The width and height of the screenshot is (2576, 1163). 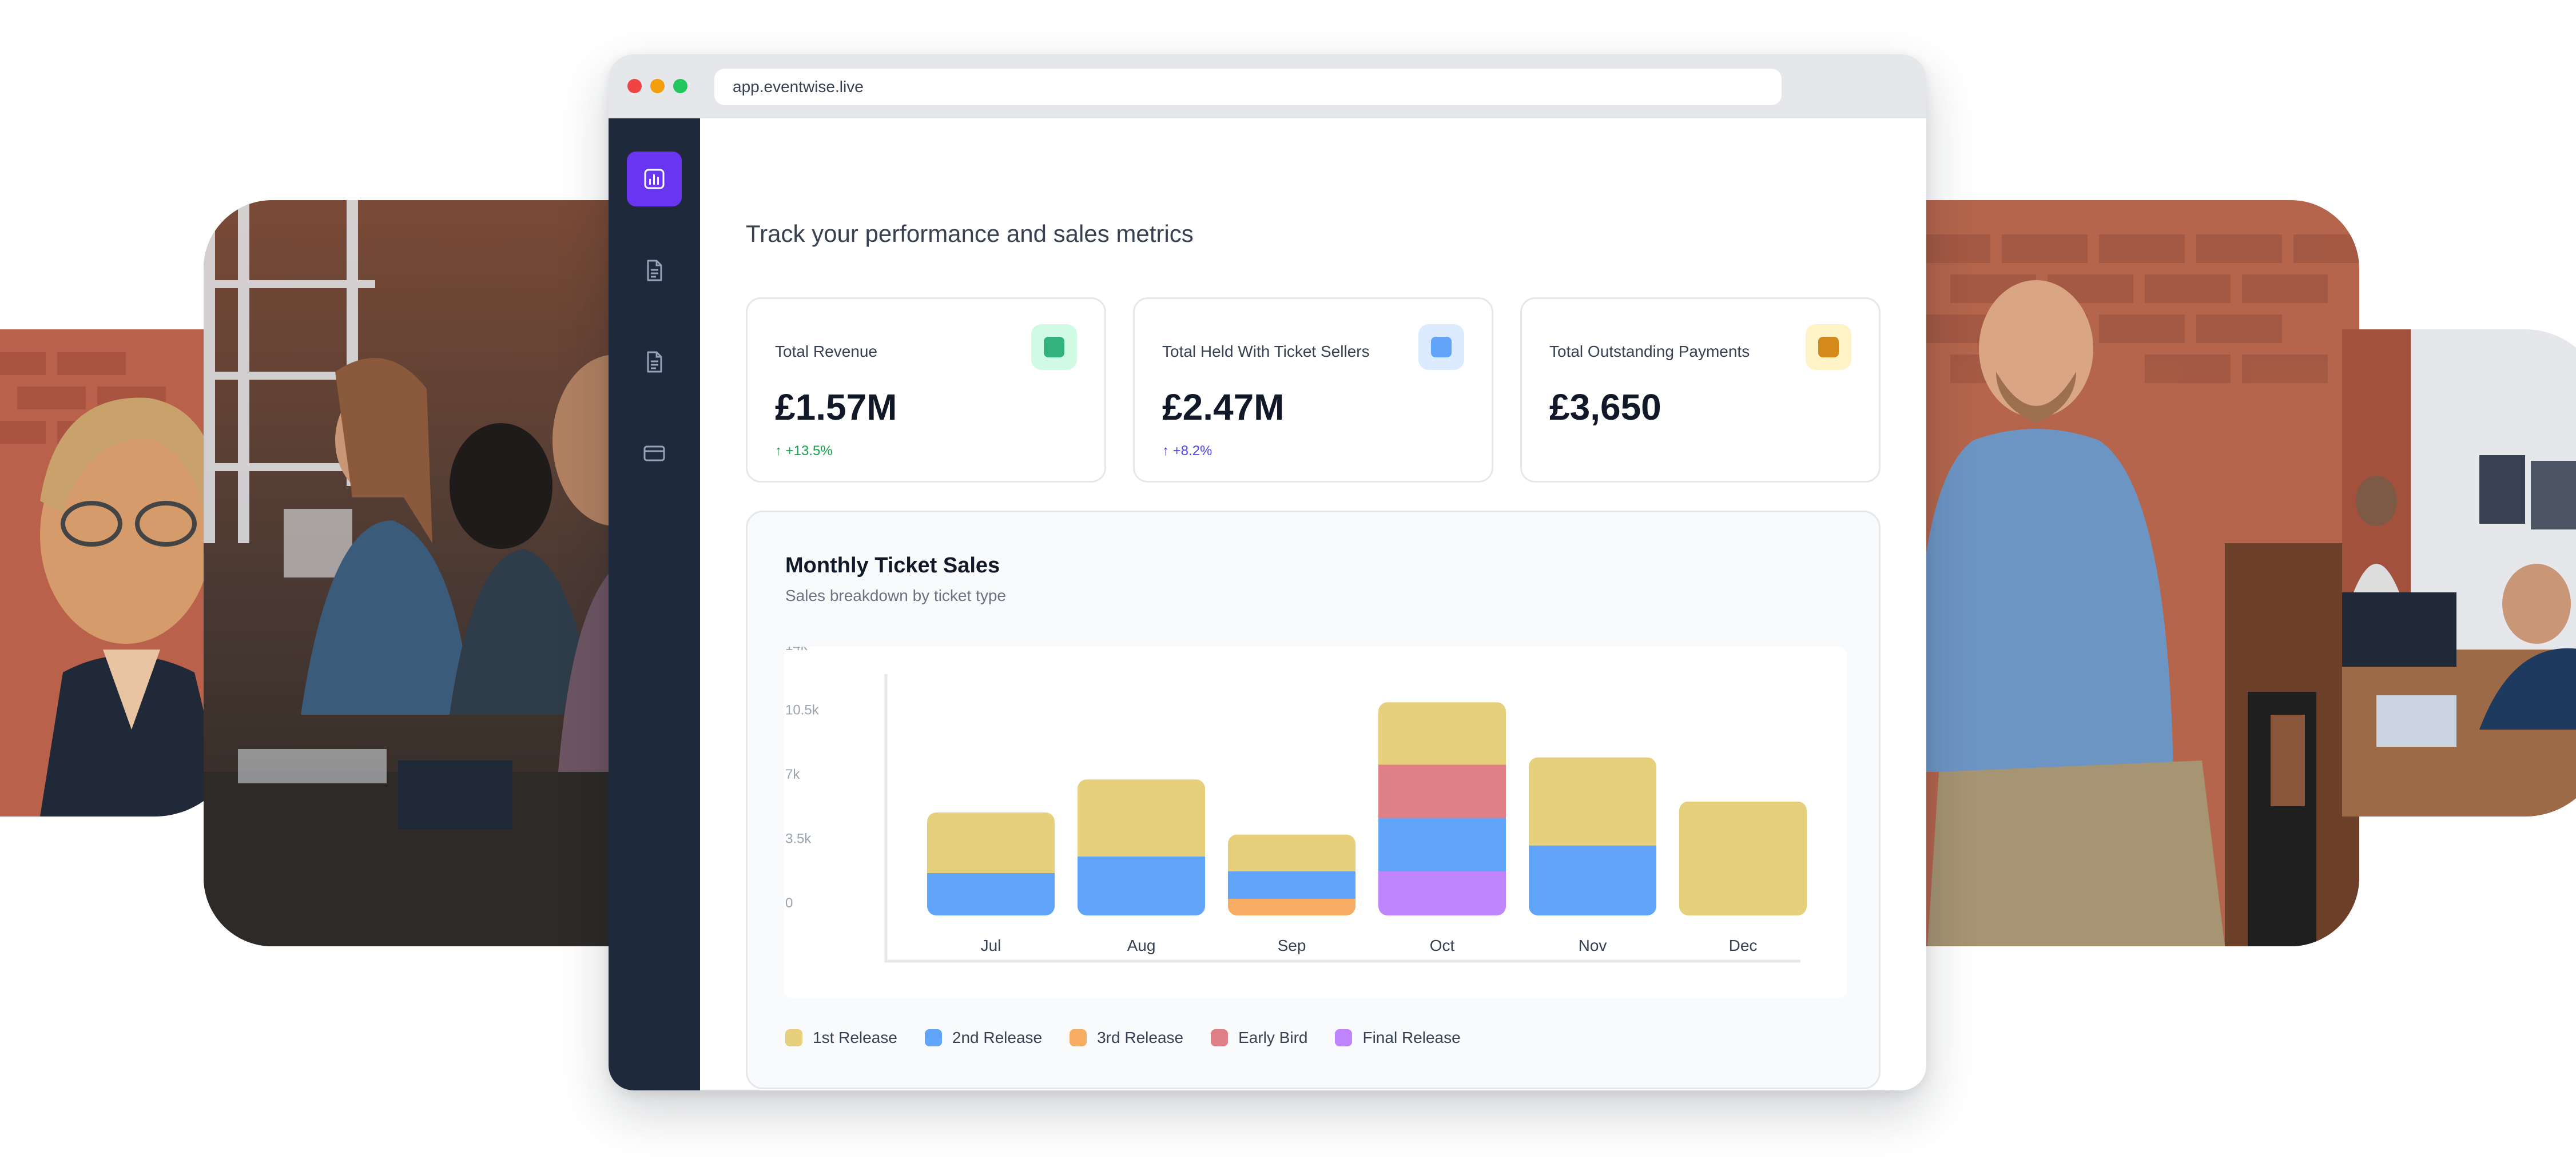 What do you see at coordinates (893, 565) in the screenshot?
I see `chart-title: Monthly Ticket Sales` at bounding box center [893, 565].